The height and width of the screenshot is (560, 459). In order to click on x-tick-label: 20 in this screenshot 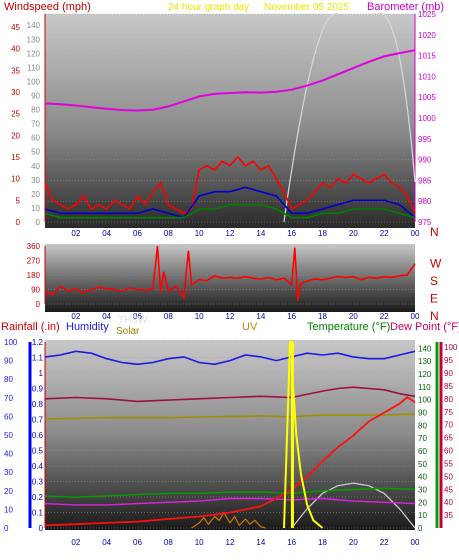, I will do `click(353, 542)`.